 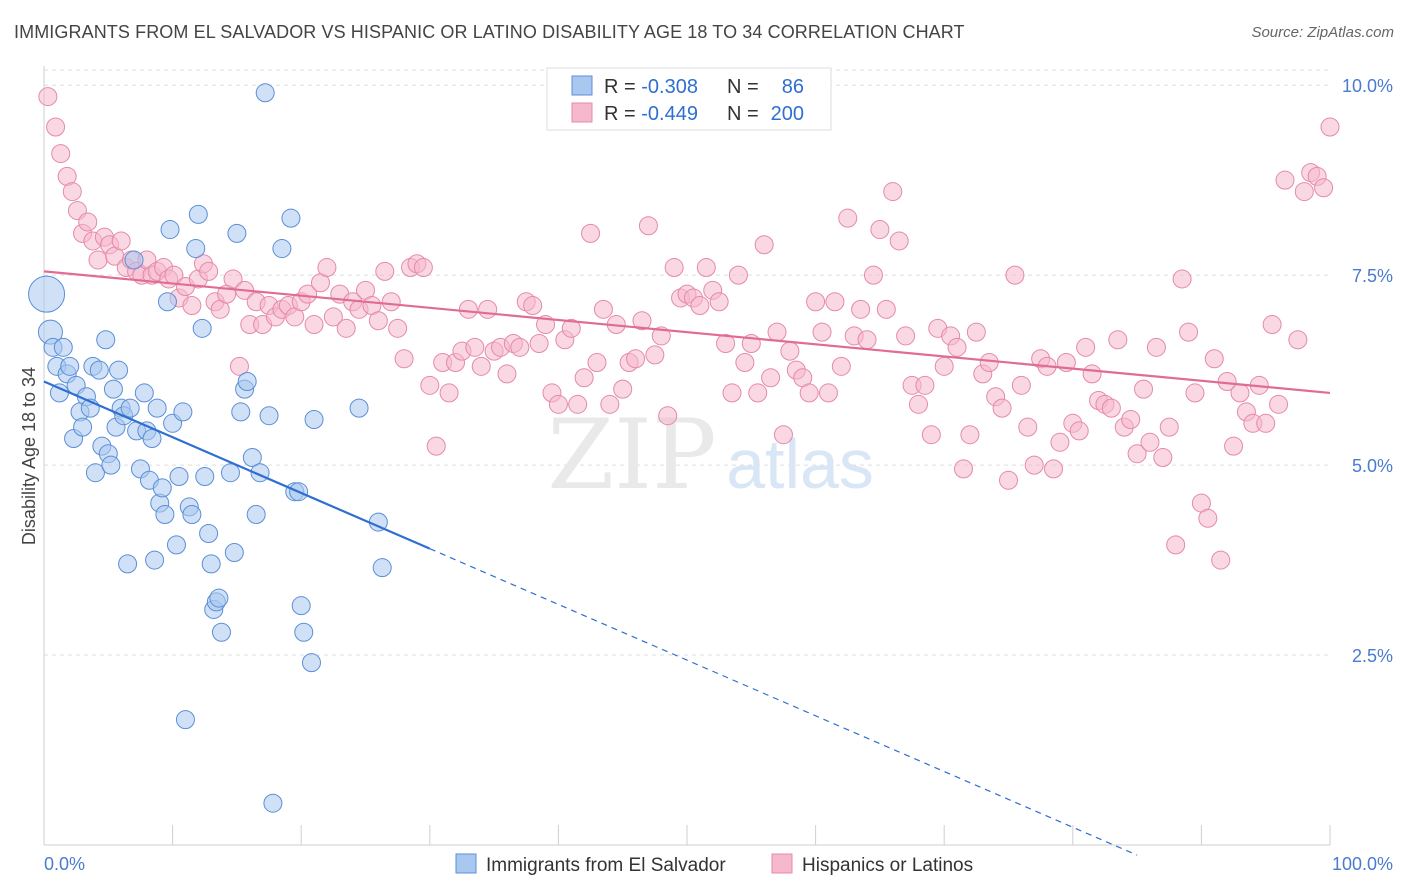 I want to click on y-tick-label-0: 2.5%, so click(x=1372, y=656).